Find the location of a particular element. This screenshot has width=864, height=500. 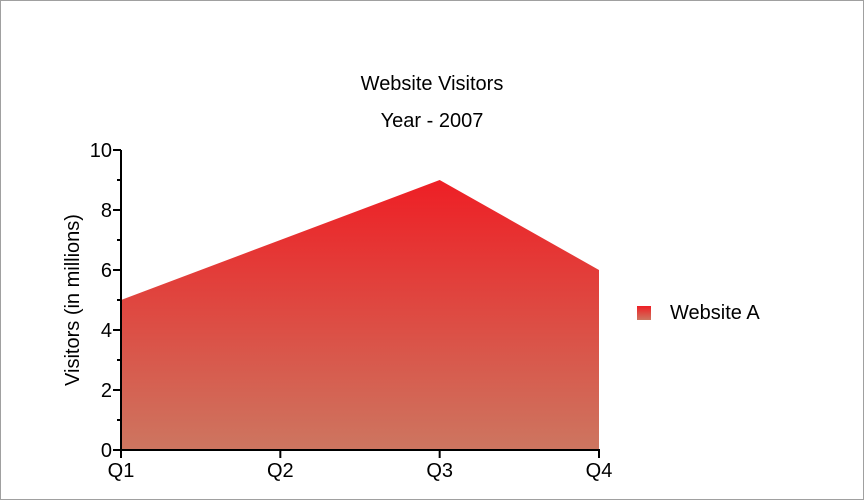

x-tick-label: Q3 is located at coordinates (439, 471).